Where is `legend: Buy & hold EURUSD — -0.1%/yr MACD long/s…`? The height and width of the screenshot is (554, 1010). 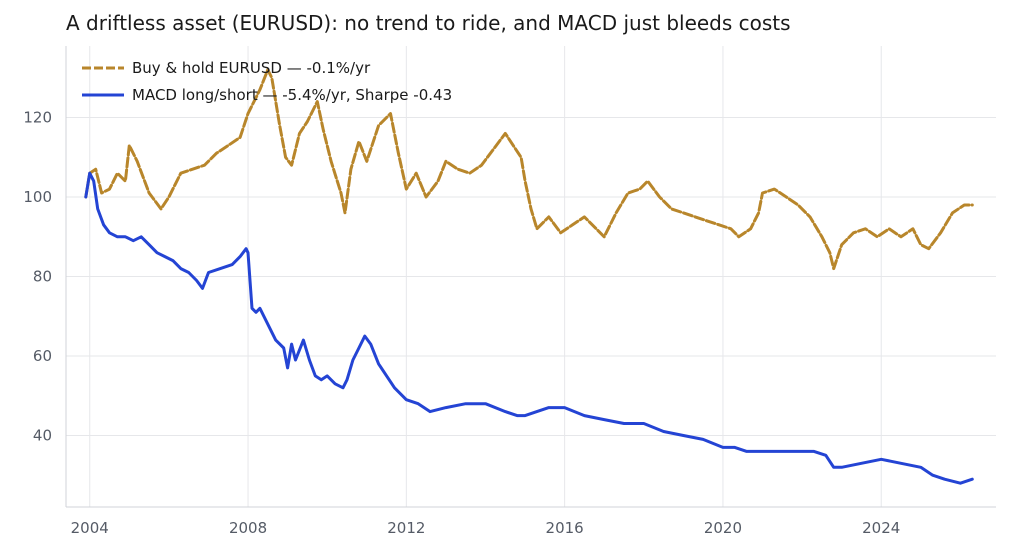 legend: Buy & hold EURUSD — -0.1%/yr MACD long/s… is located at coordinates (267, 81).